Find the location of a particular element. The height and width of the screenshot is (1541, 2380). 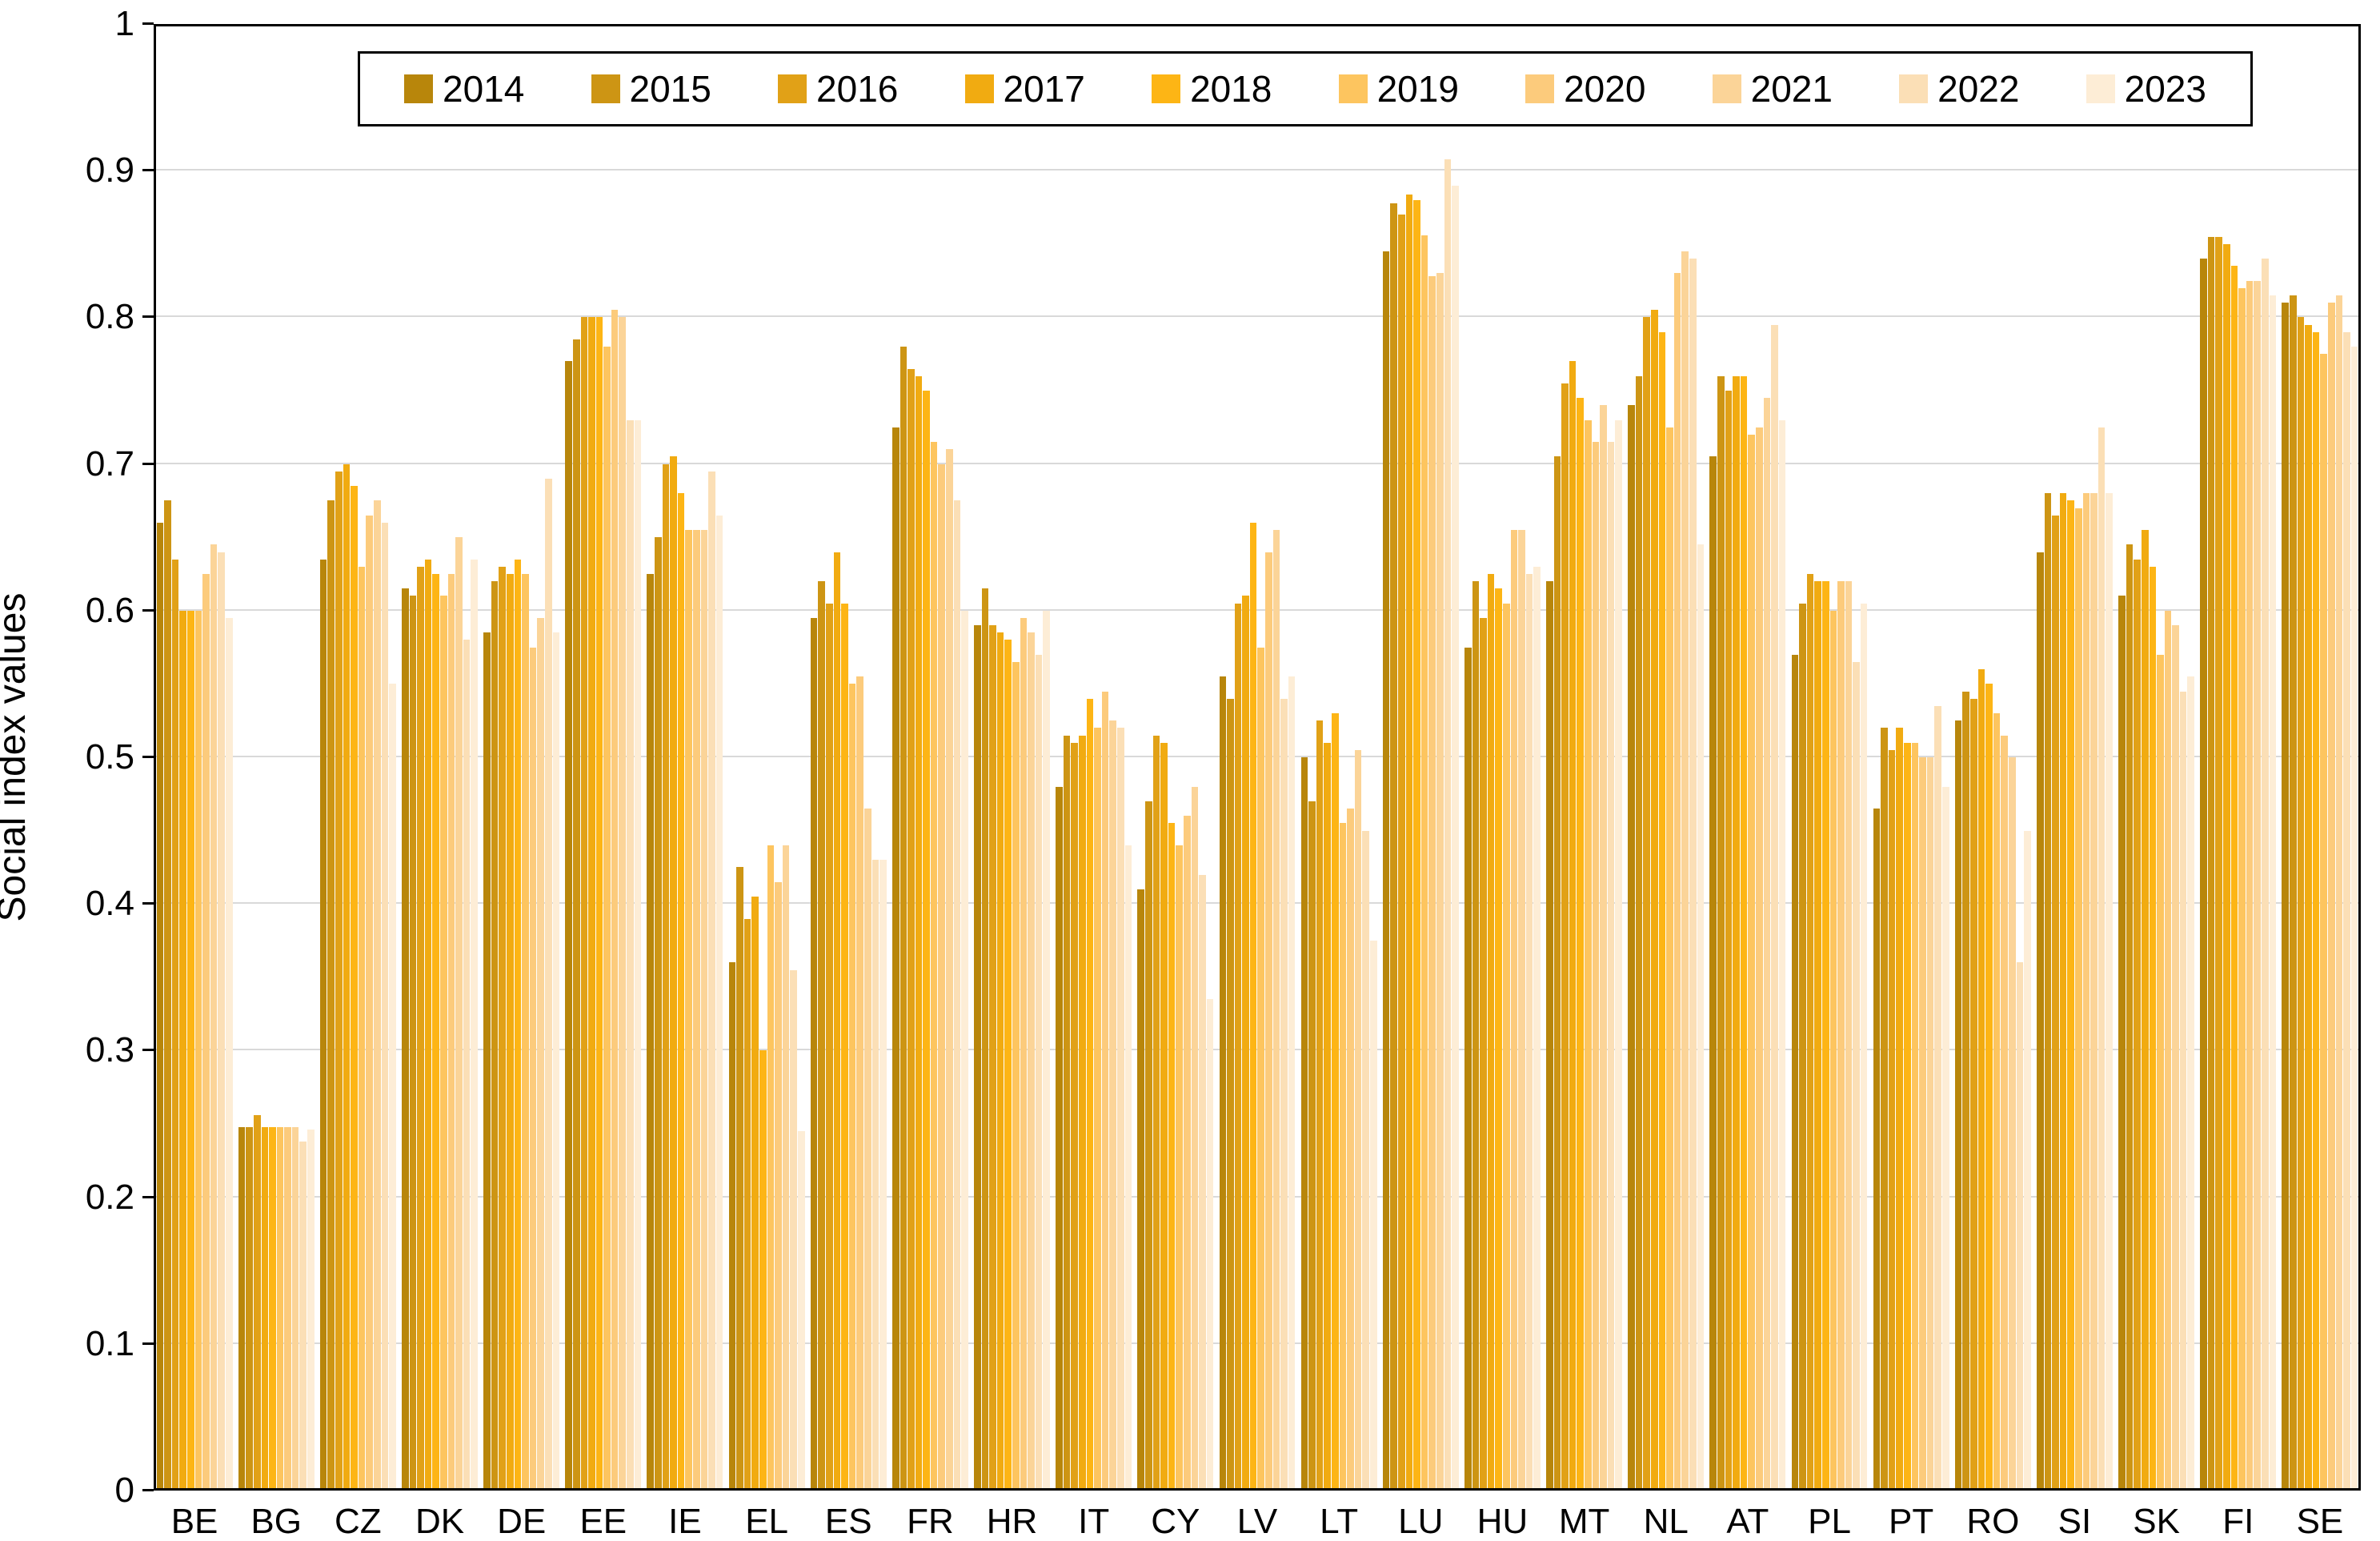

legend-swatch-2023 is located at coordinates (2100, 88).